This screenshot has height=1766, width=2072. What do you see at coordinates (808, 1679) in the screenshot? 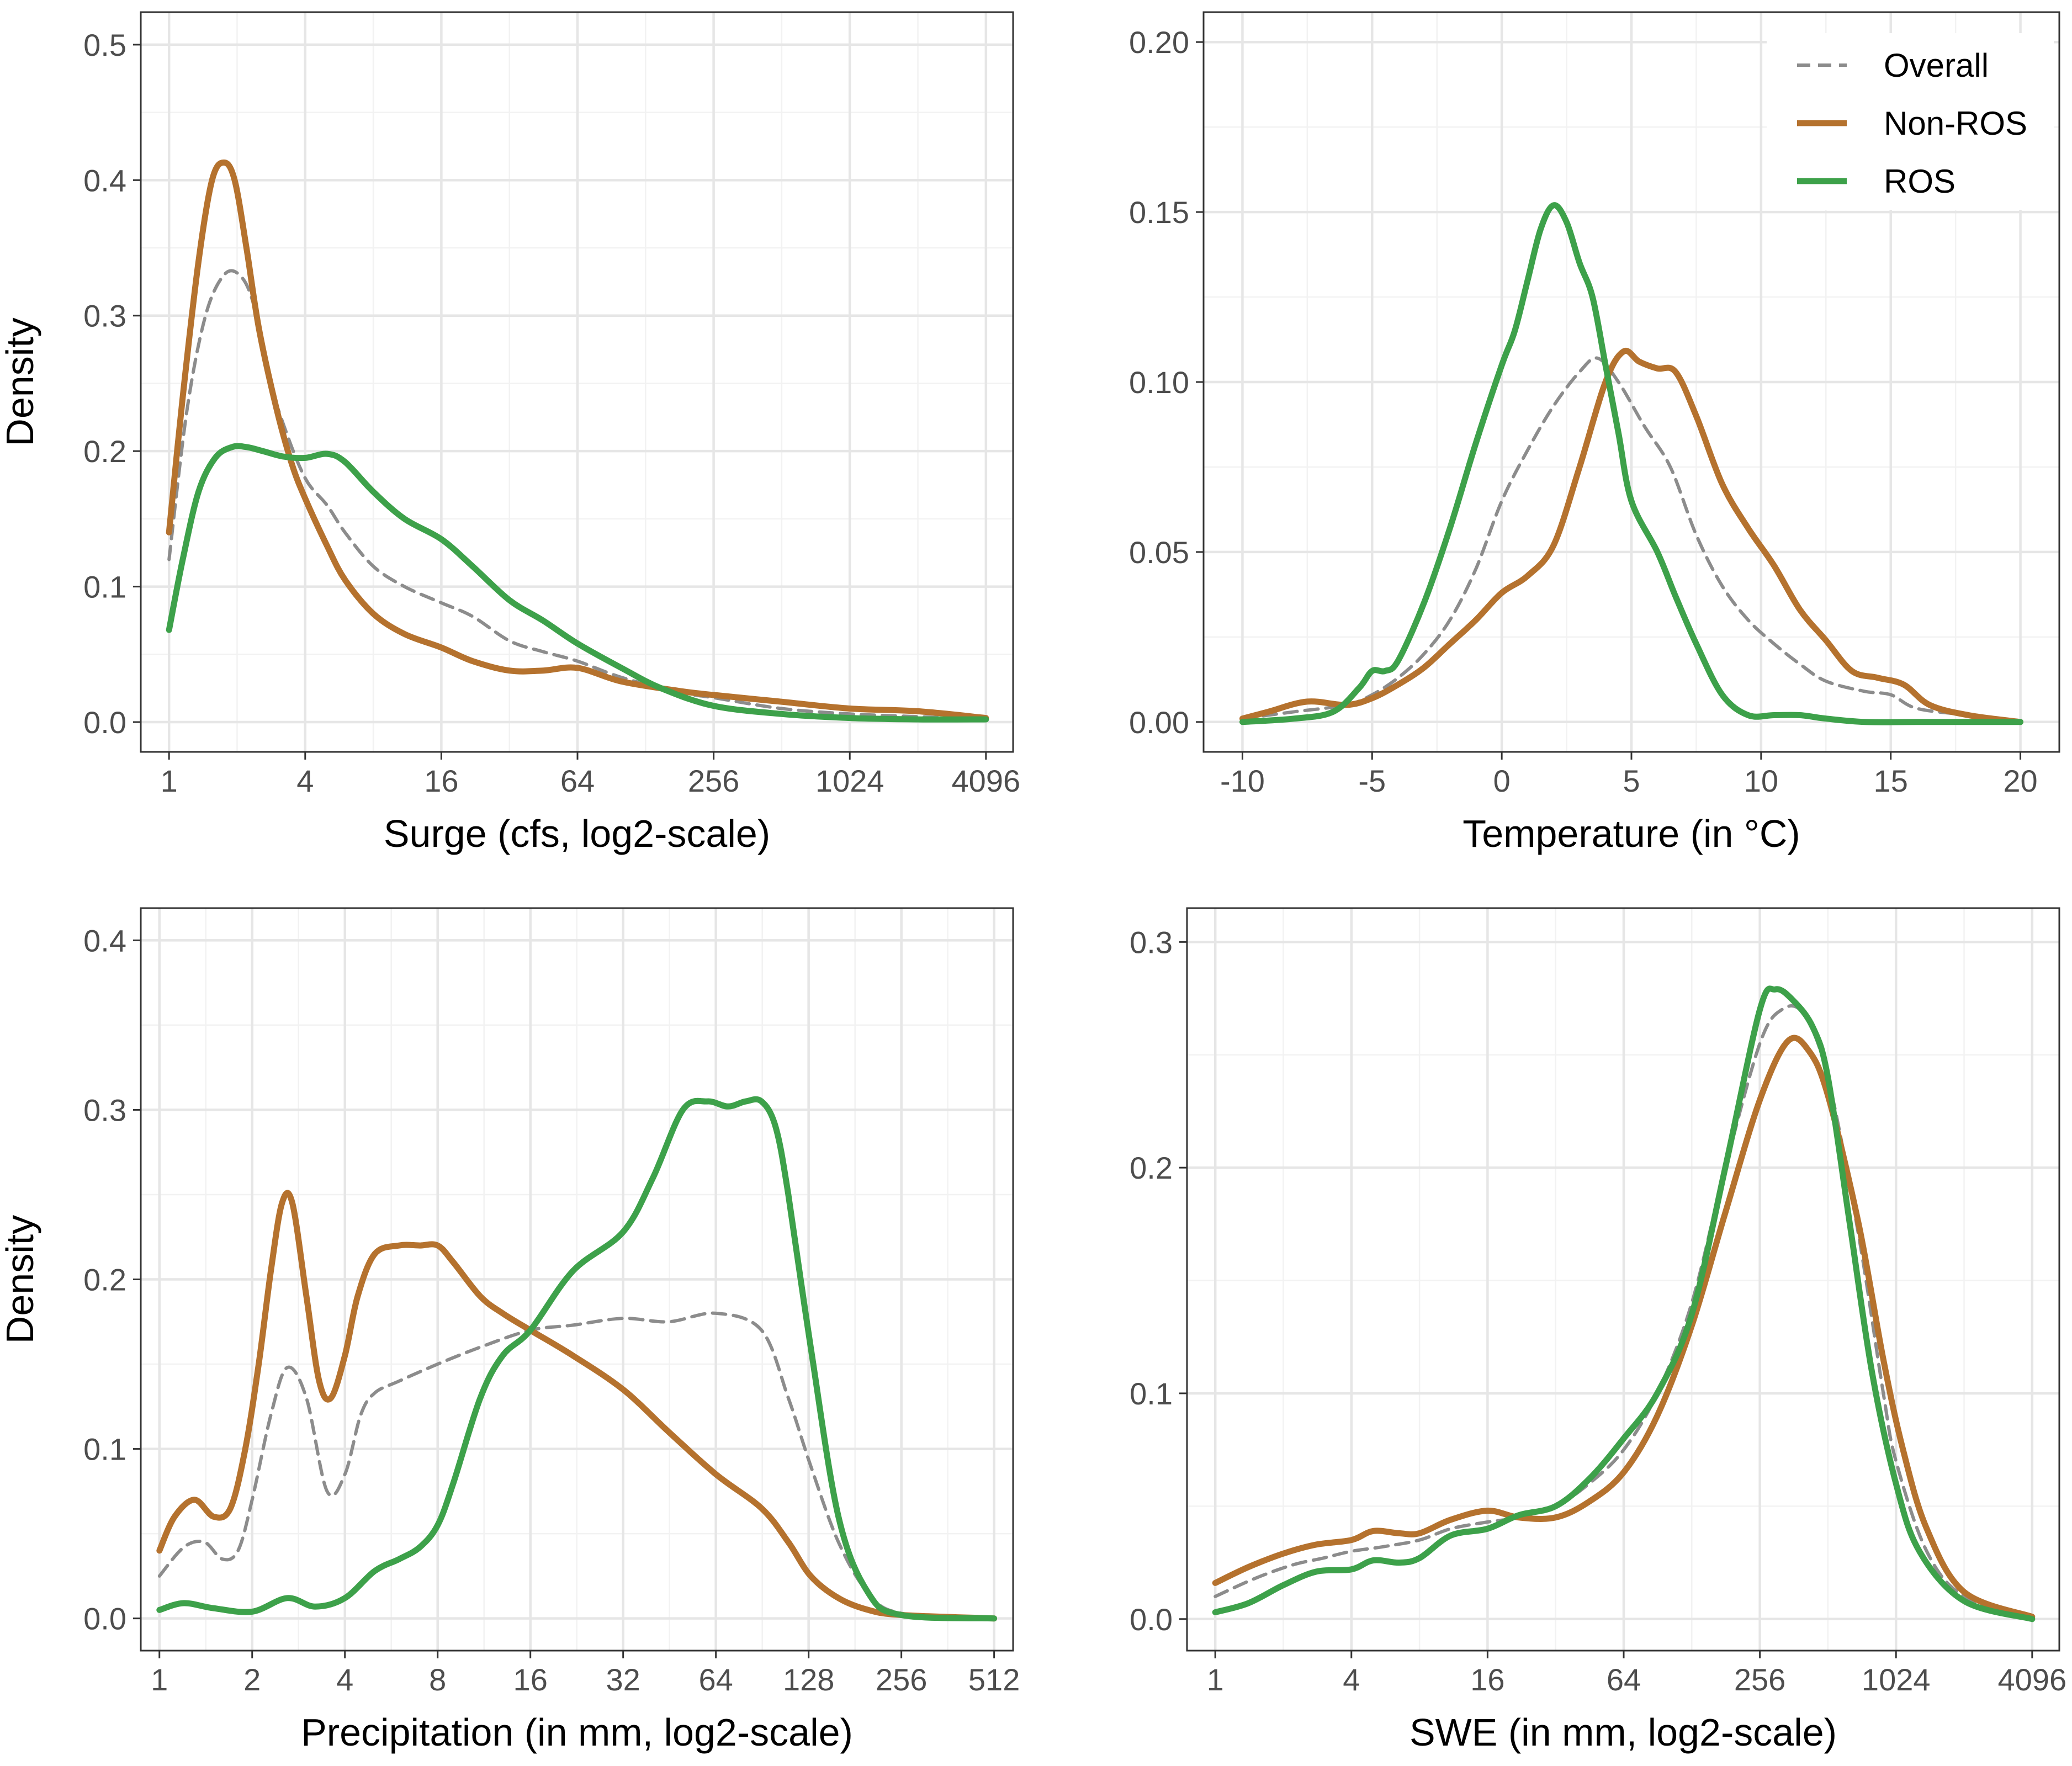
I see `x-tick-label: 128` at bounding box center [808, 1679].